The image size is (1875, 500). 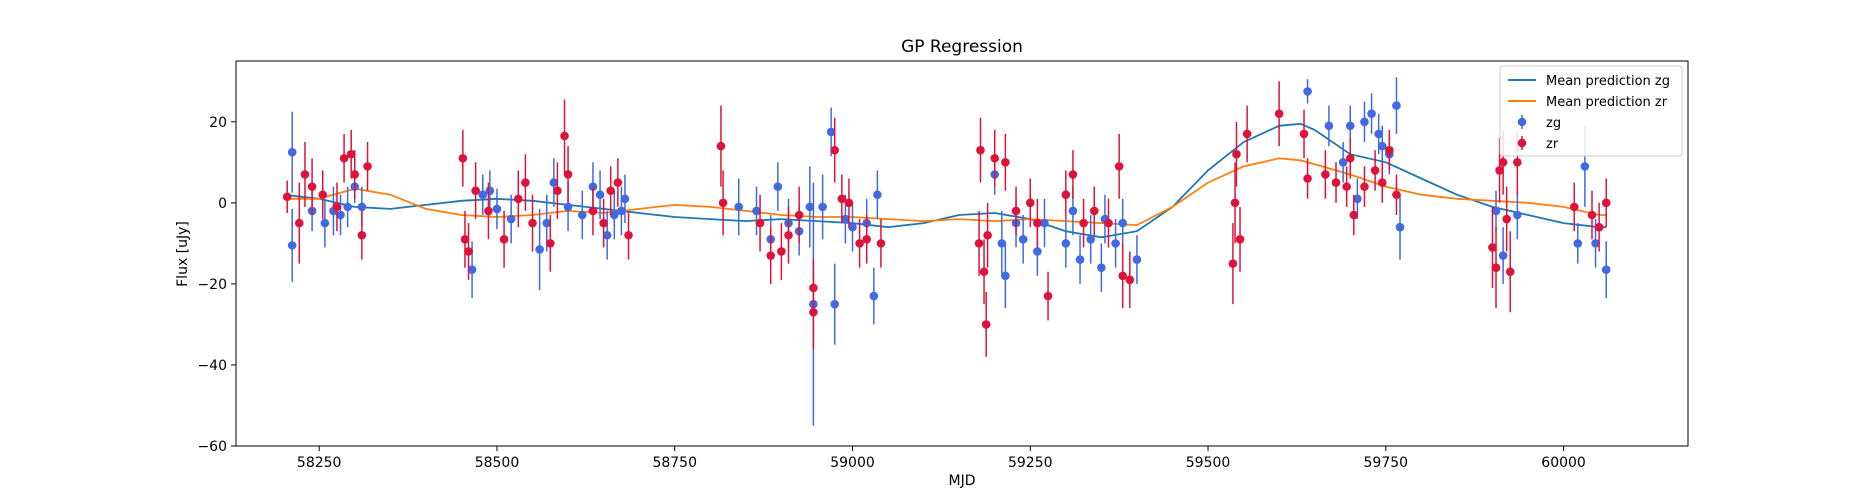 I want to click on y-tick-label: 20, so click(x=218, y=123).